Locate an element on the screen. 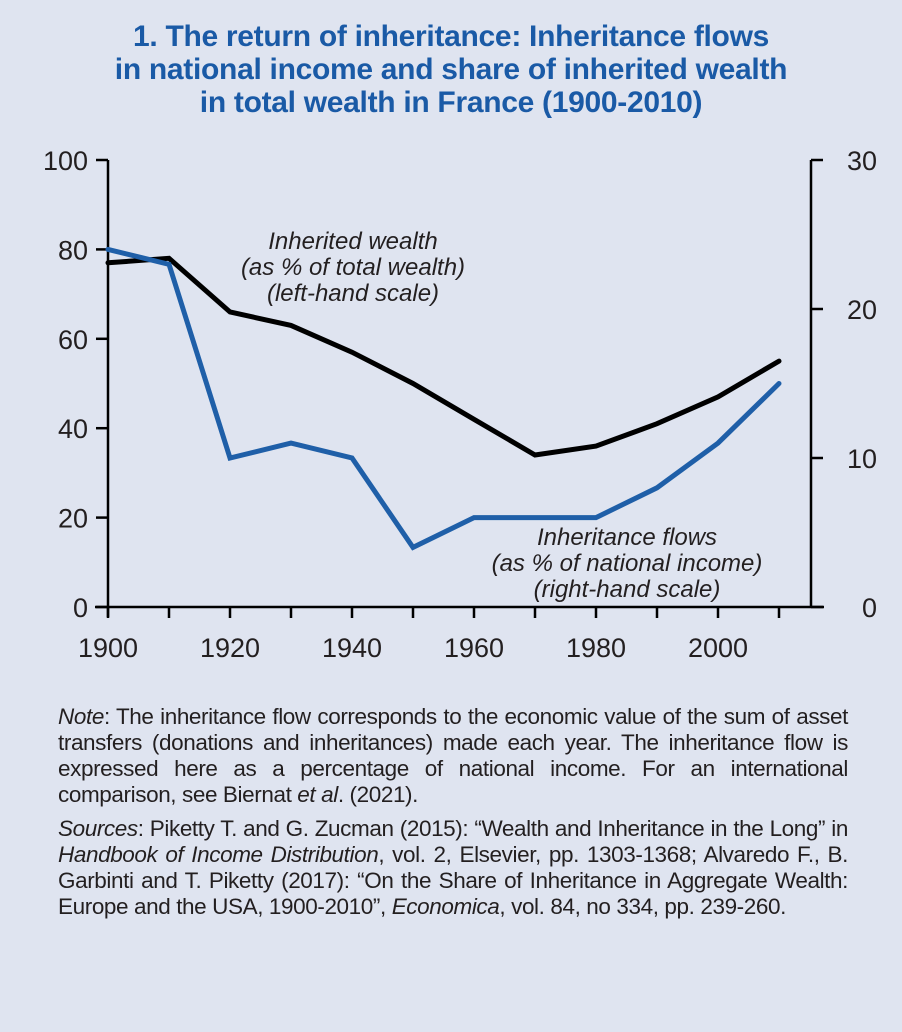 Image resolution: width=902 pixels, height=1032 pixels. inherited-wealth-line is located at coordinates (443, 356).